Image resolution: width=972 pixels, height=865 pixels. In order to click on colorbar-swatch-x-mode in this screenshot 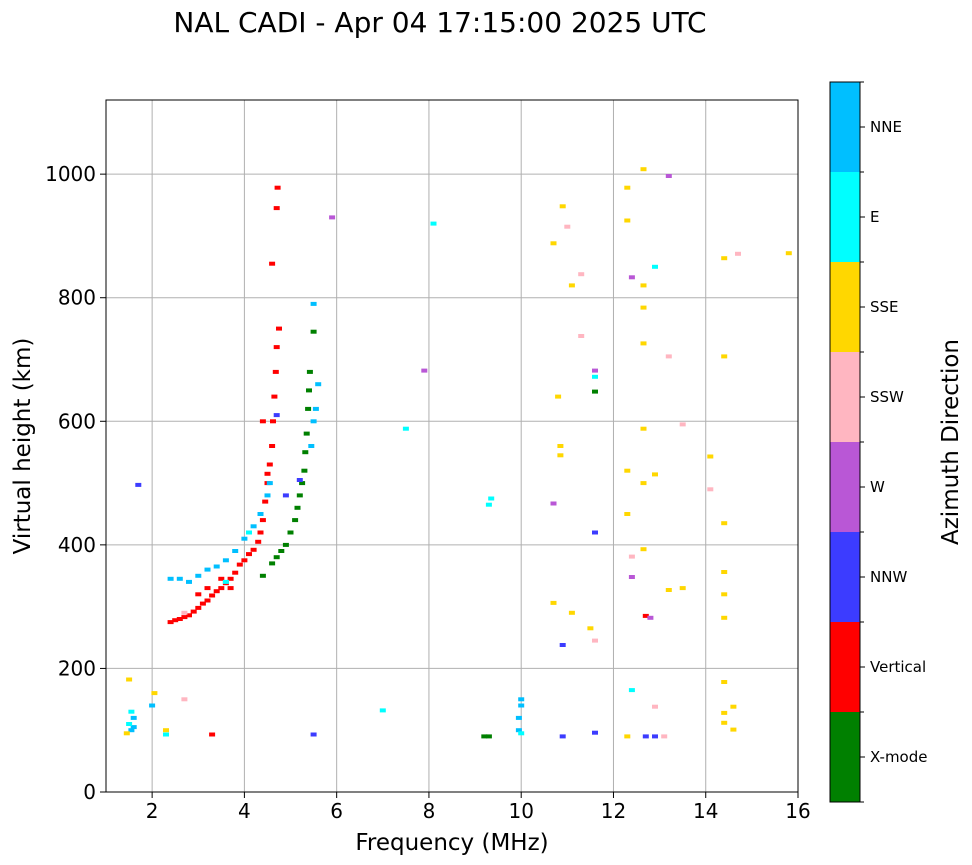, I will do `click(845, 757)`.